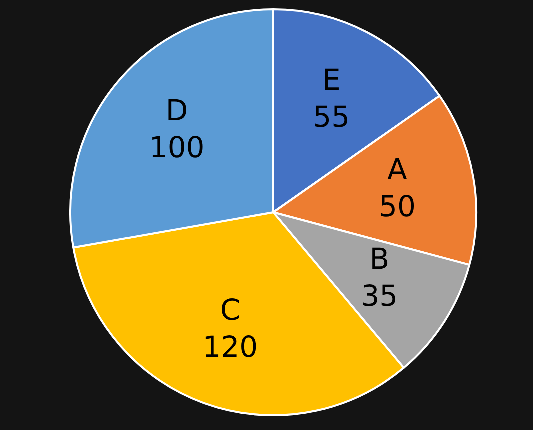  What do you see at coordinates (331, 117) in the screenshot?
I see `data-label: 55` at bounding box center [331, 117].